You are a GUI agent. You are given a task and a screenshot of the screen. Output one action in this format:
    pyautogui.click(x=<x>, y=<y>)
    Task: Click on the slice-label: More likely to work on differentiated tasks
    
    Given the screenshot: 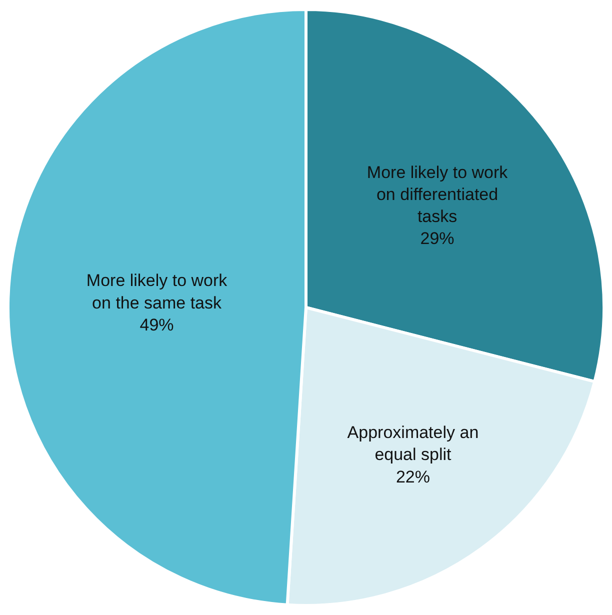 What is the action you would take?
    pyautogui.click(x=437, y=194)
    